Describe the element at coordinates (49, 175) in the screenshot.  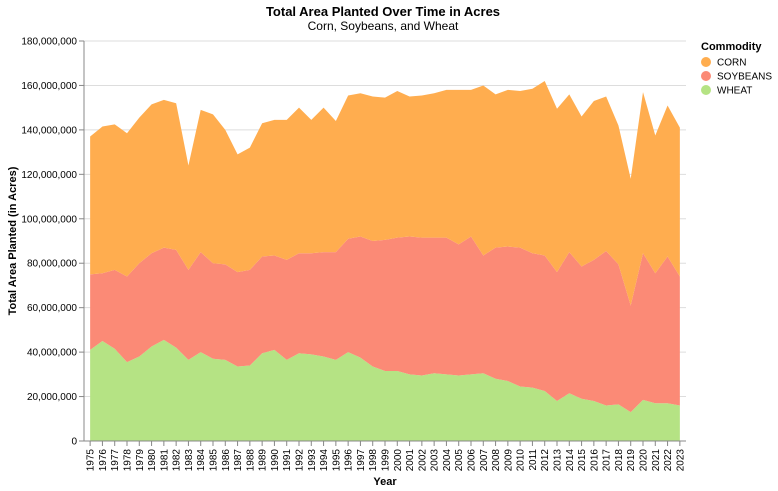
I see `y-tick-label: 120,000,000` at that location.